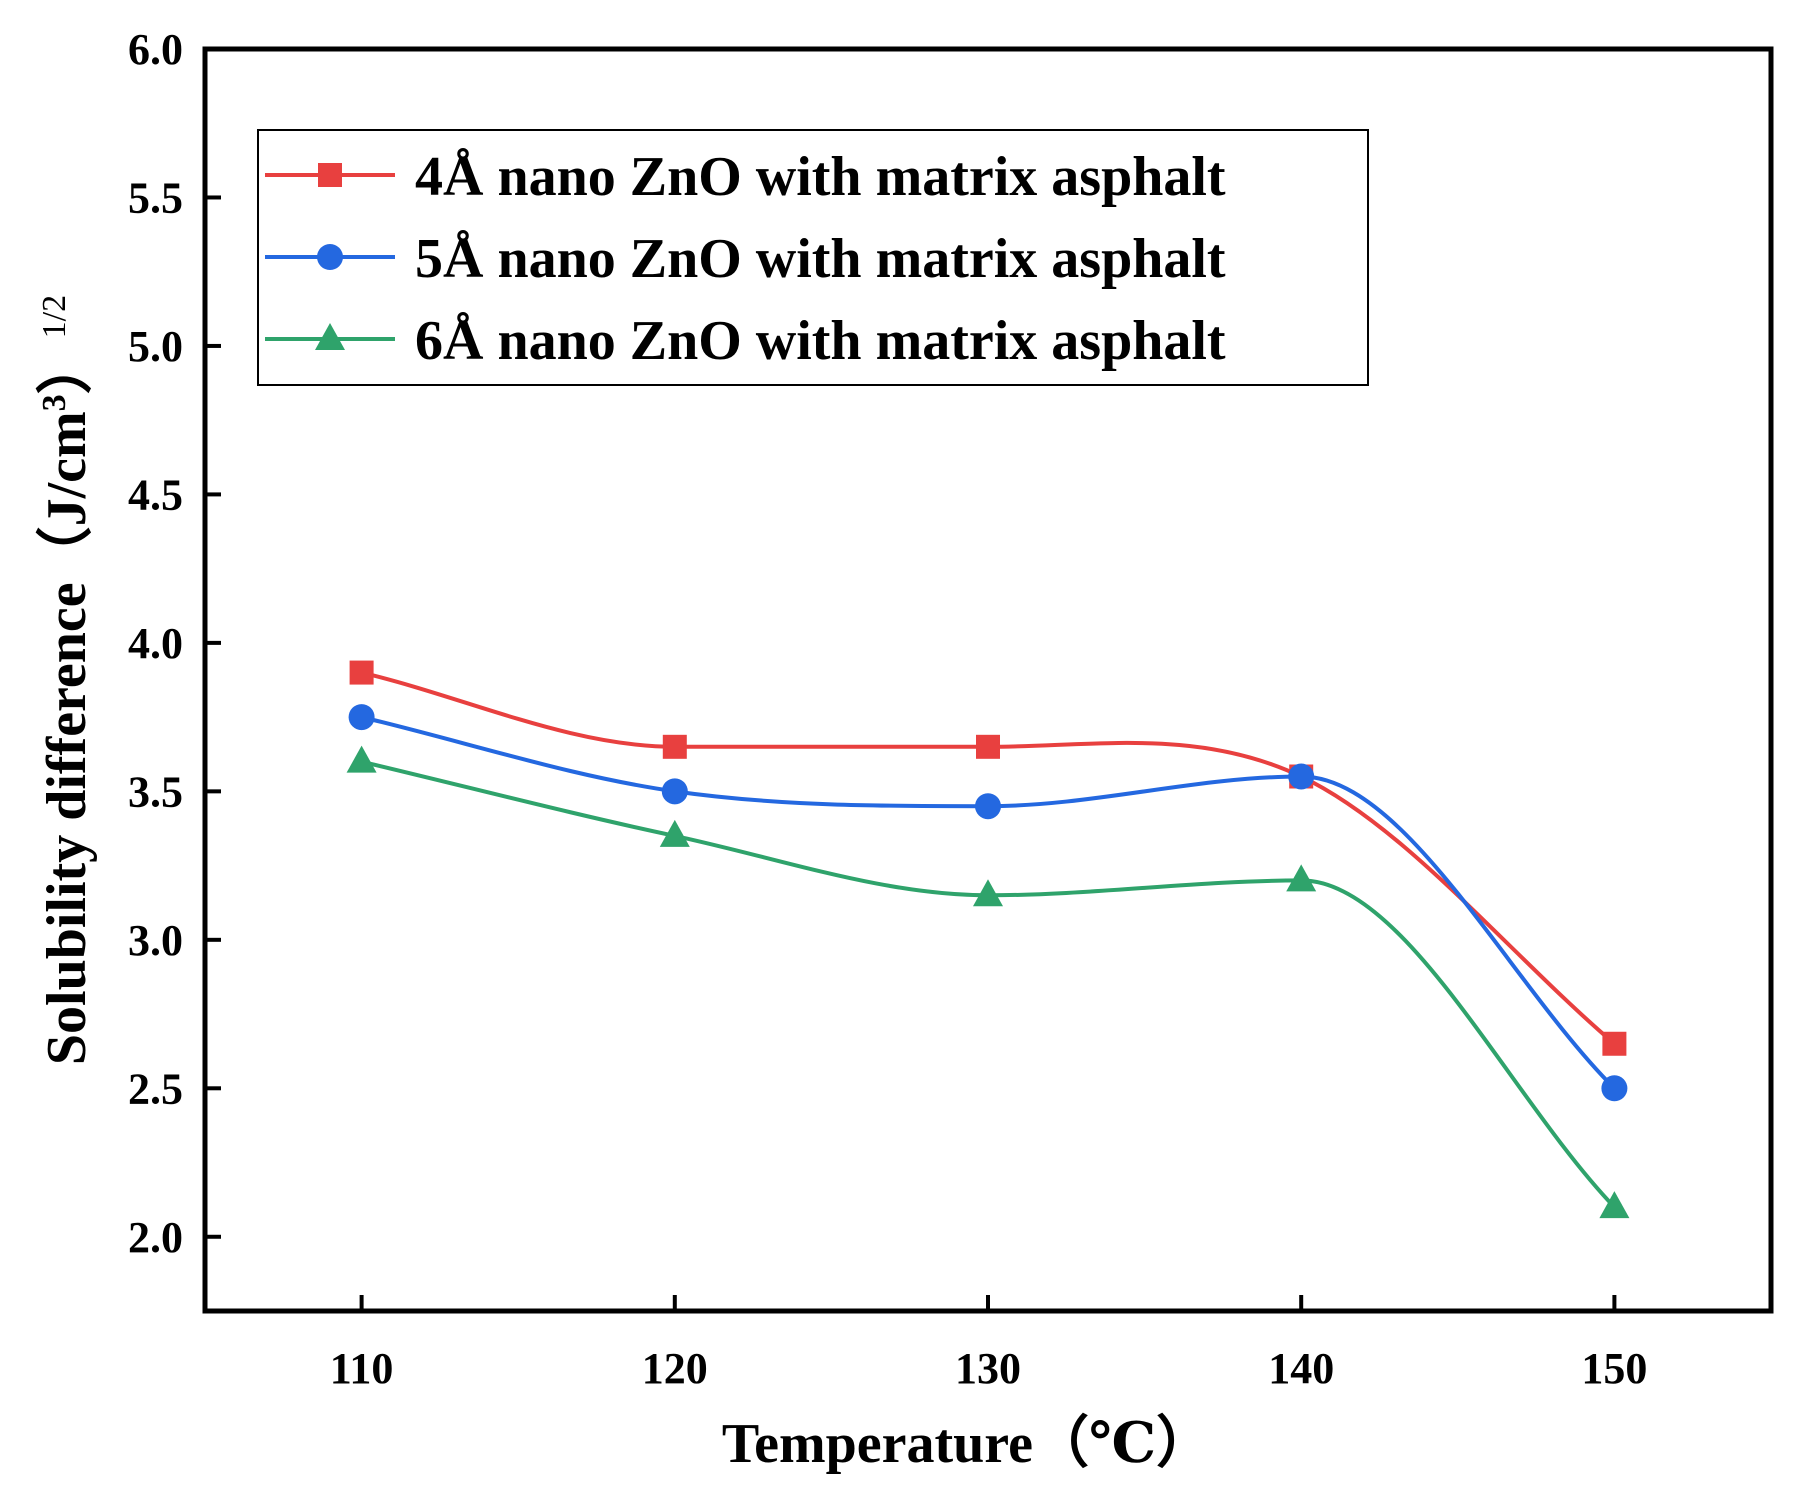  Describe the element at coordinates (155, 494) in the screenshot. I see `y-tick-label-4.5: 4.5` at that location.